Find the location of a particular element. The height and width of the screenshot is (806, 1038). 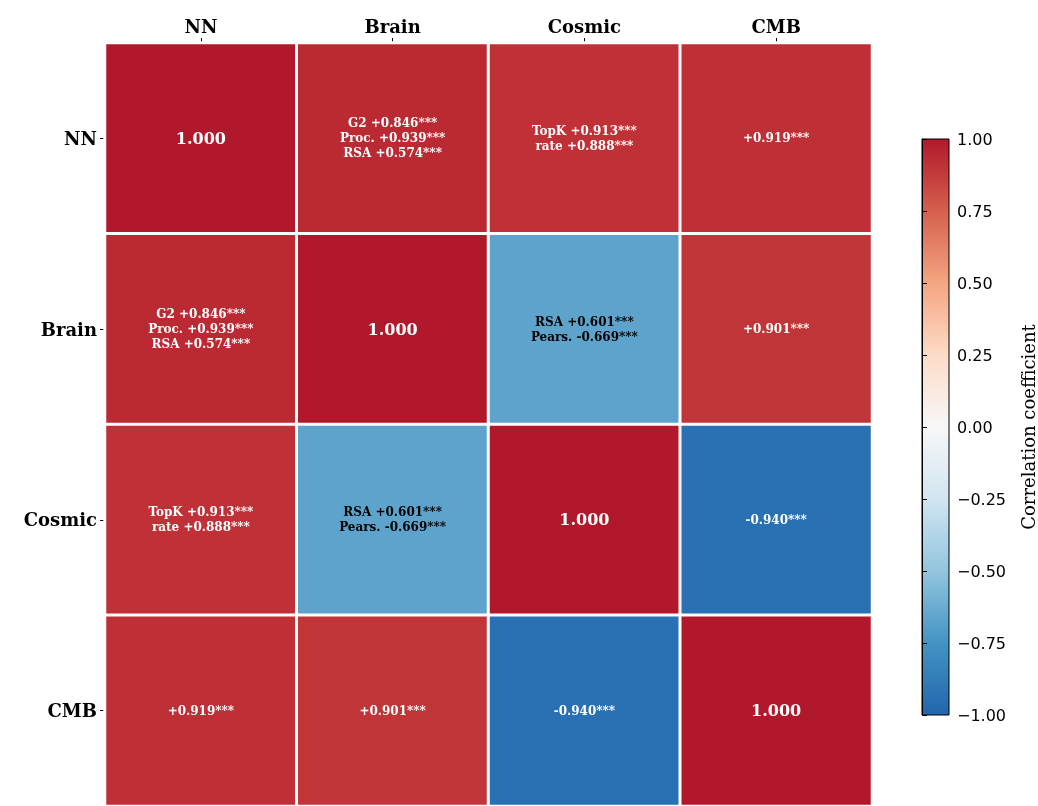

color-bar-label: 1.00 is located at coordinates (975, 139).